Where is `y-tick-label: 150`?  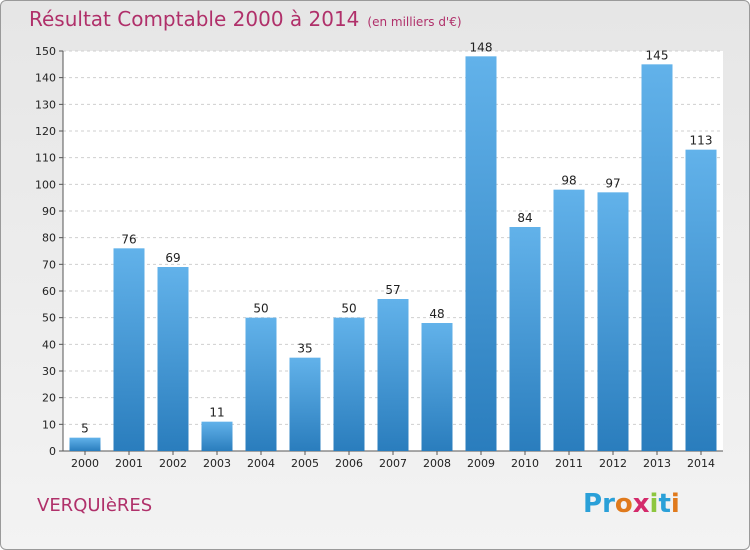
y-tick-label: 150 is located at coordinates (45, 51).